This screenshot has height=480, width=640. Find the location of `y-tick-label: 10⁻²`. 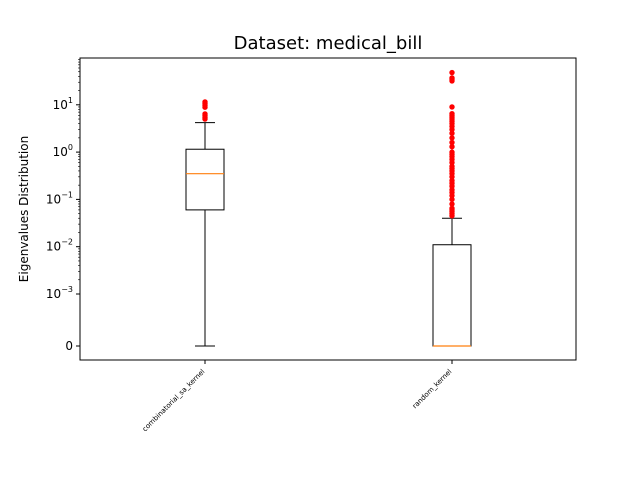

y-tick-label: 10⁻² is located at coordinates (59, 246).